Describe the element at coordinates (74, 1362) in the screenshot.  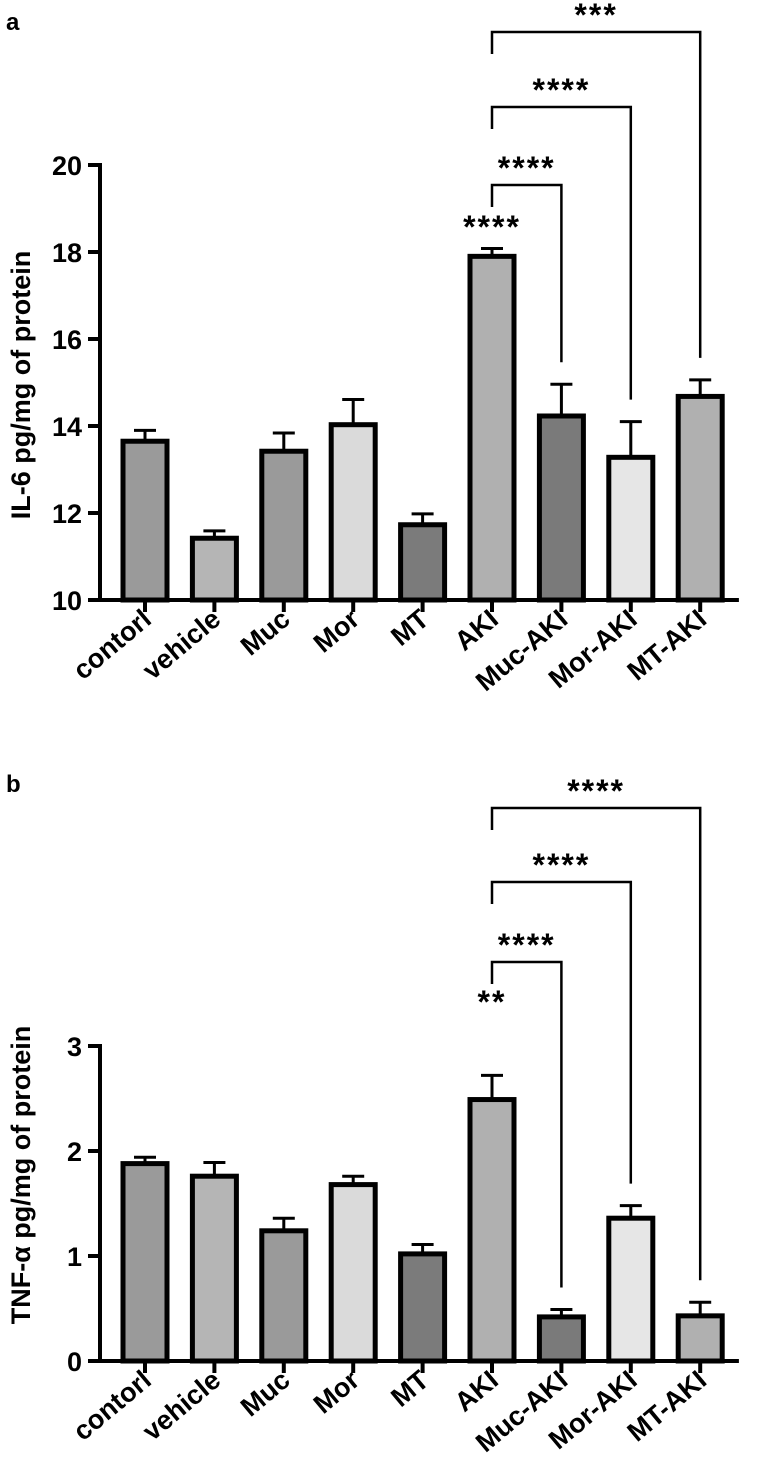
I see `panel-b-y-tick-label: 0` at that location.